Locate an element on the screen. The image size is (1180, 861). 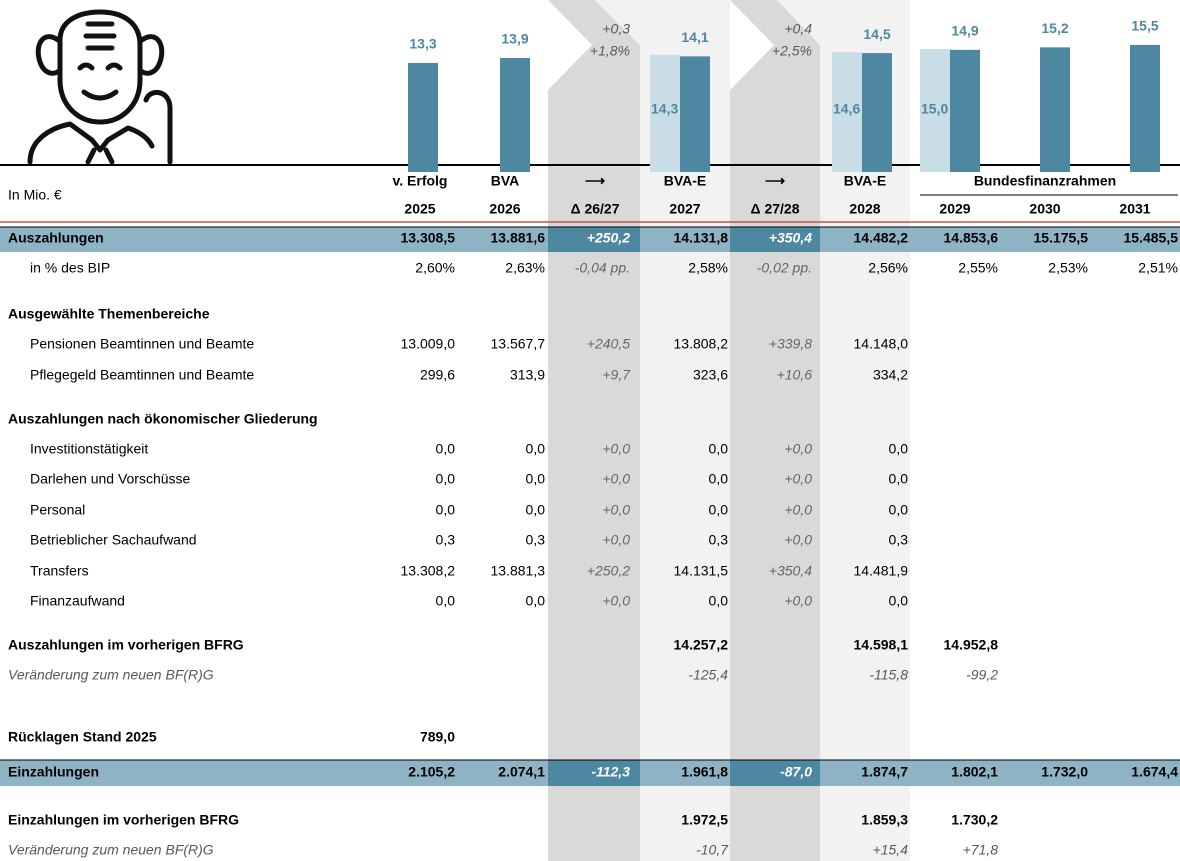
cell: 13.308,2 is located at coordinates (428, 571).